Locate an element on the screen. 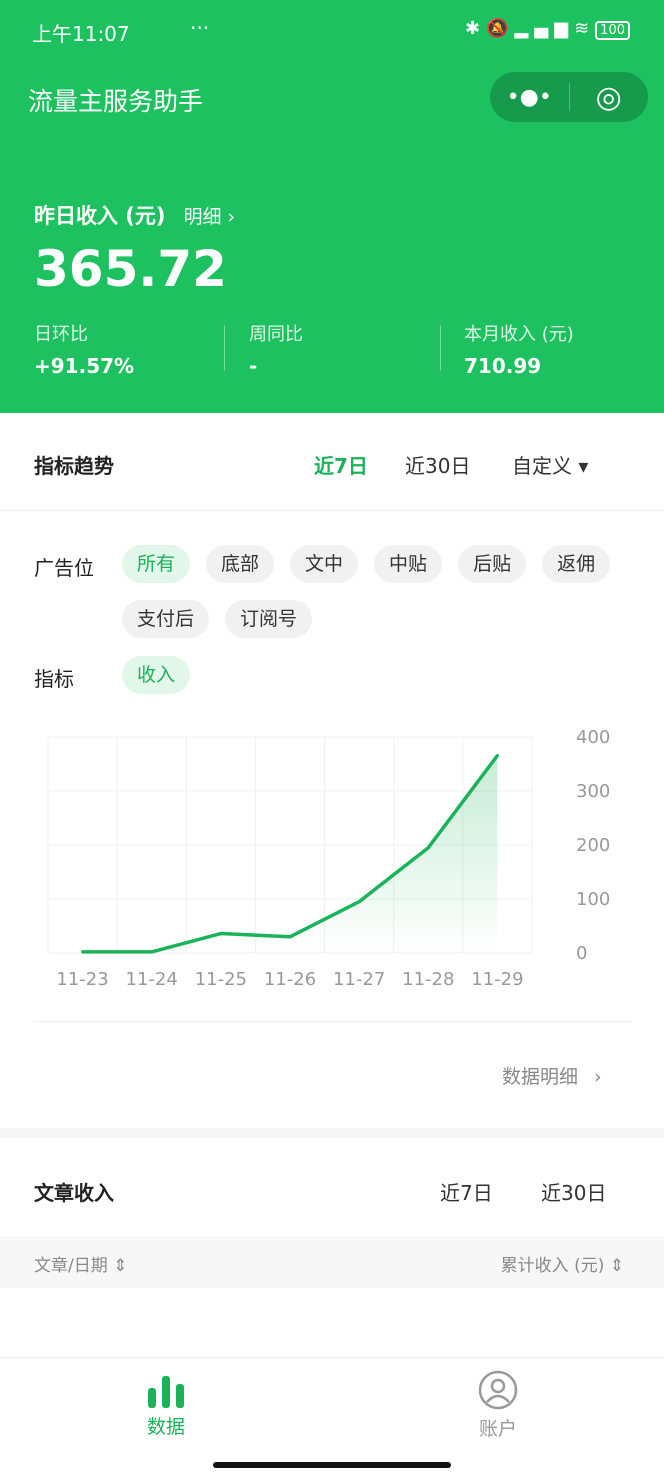  yesterday-income-label: 昨日收入 (元) is located at coordinates (100, 216).